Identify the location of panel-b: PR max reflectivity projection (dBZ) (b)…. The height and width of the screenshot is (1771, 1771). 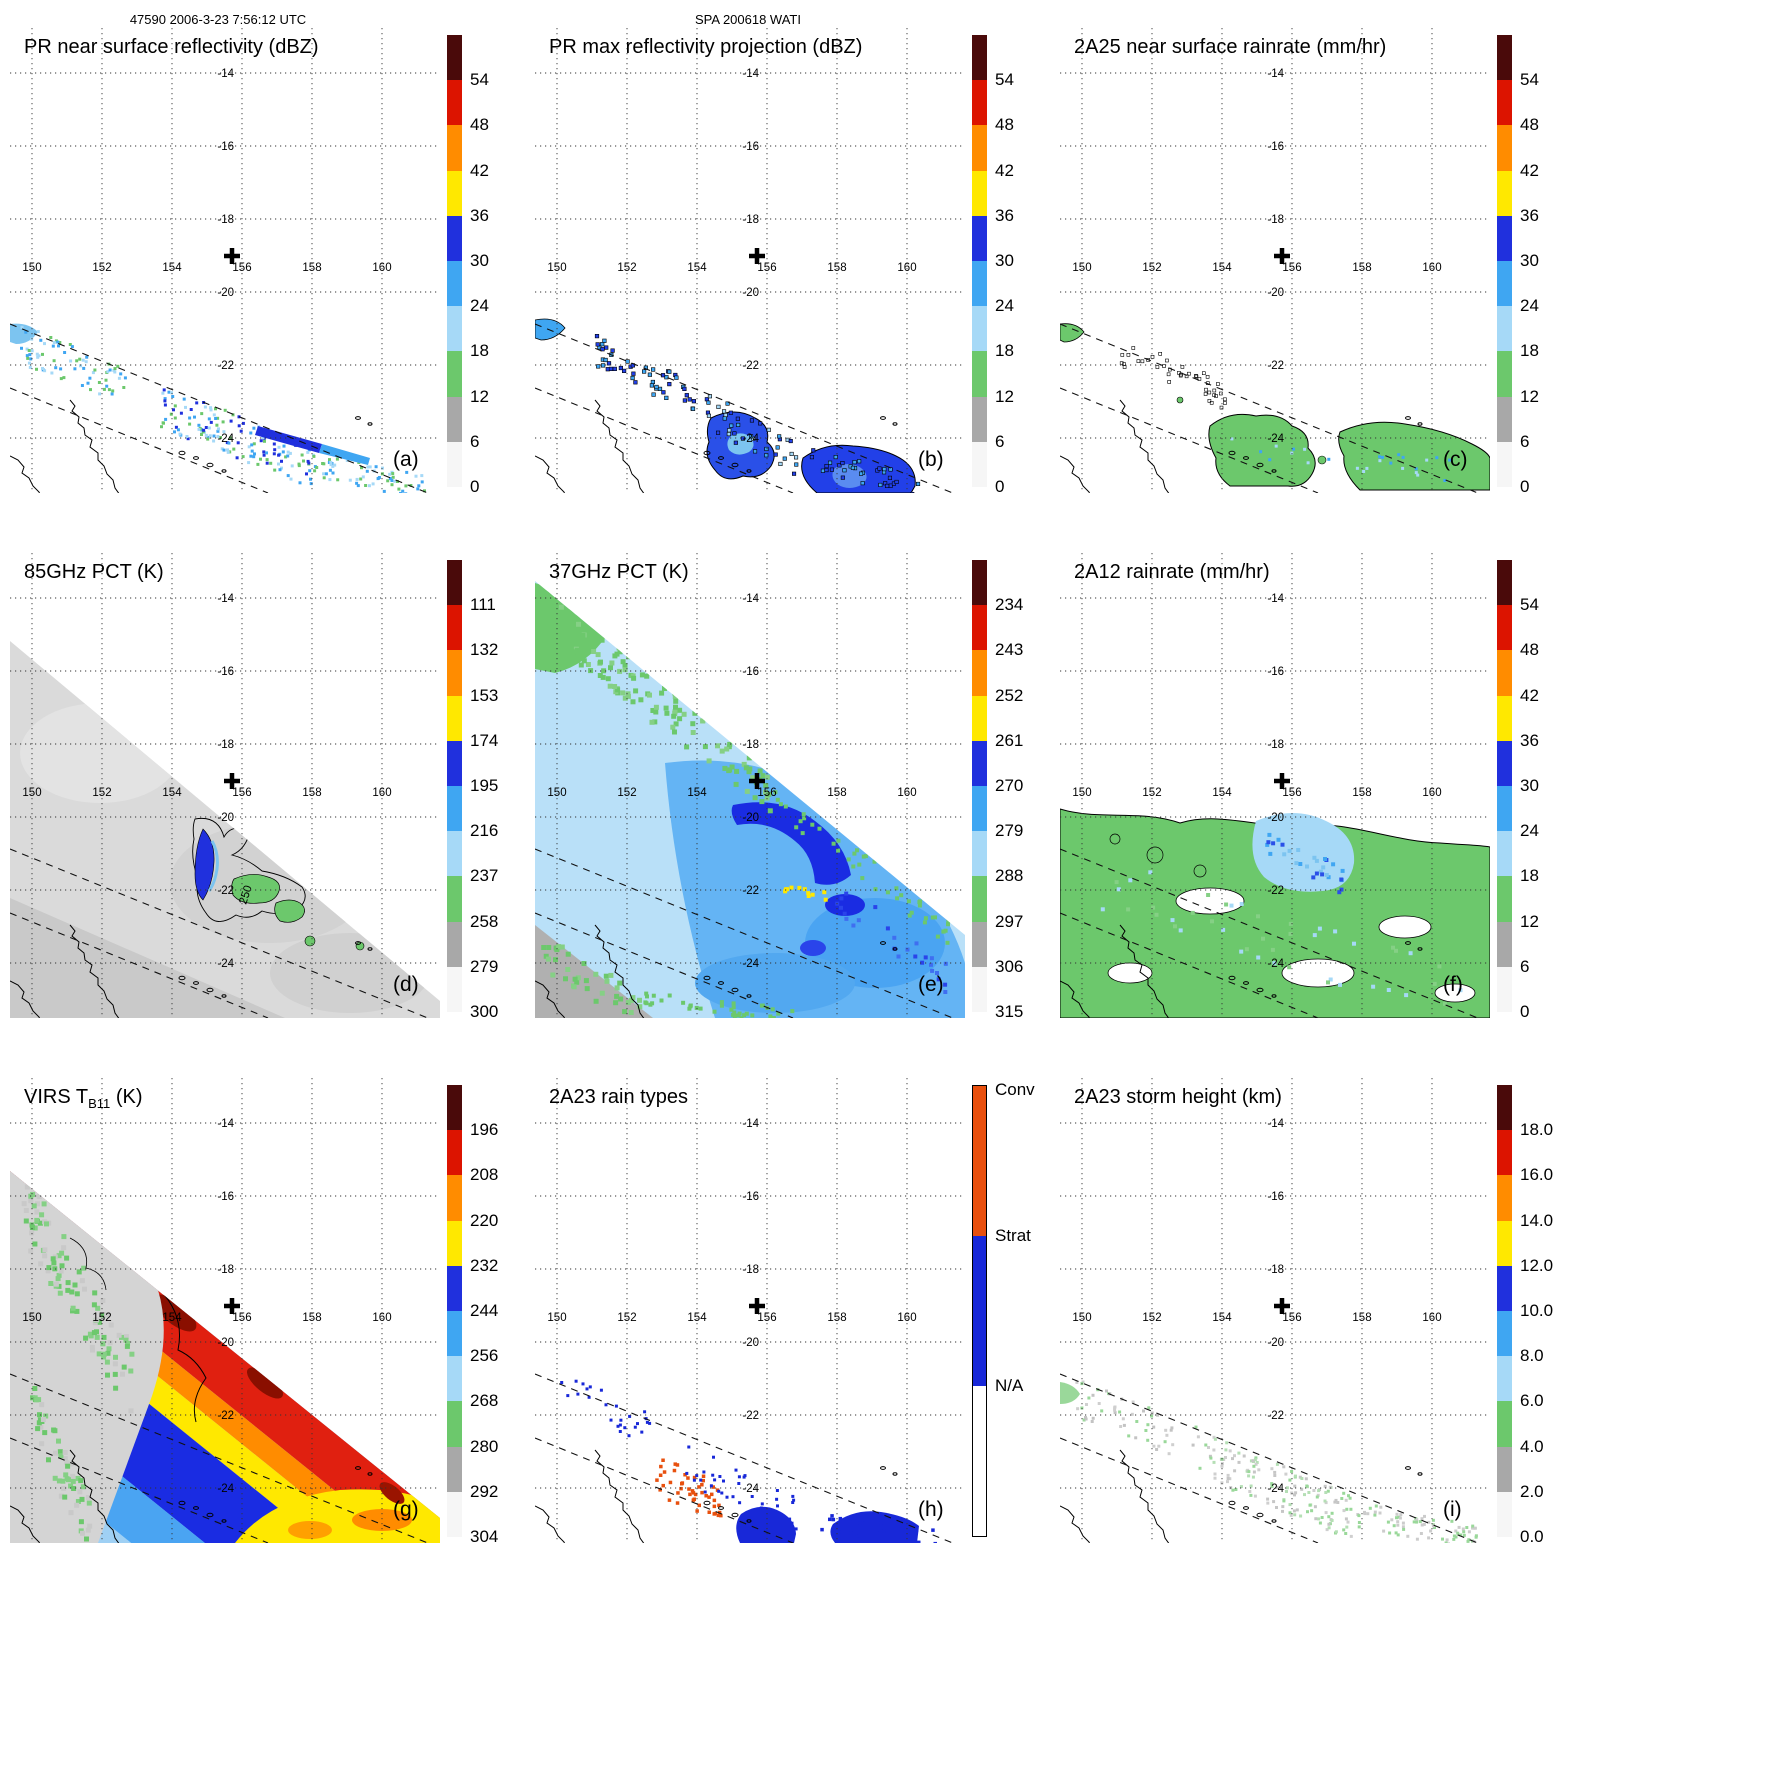
(797, 264).